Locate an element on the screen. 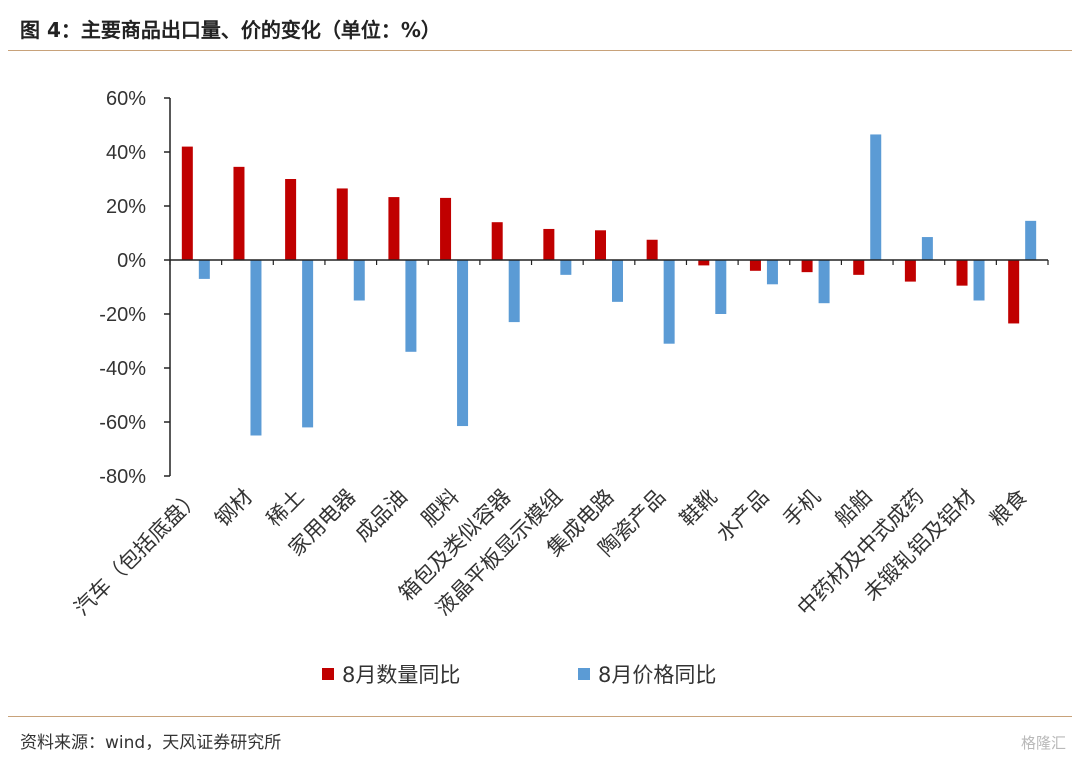 The image size is (1080, 762). x-category-label: 水产品 is located at coordinates (743, 516).